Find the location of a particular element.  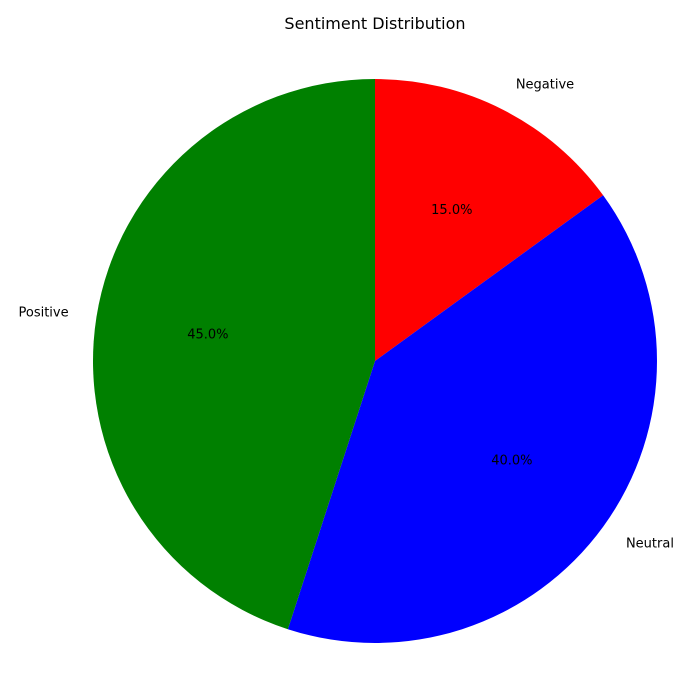

percent-label-positive: 45.0% is located at coordinates (207, 335).